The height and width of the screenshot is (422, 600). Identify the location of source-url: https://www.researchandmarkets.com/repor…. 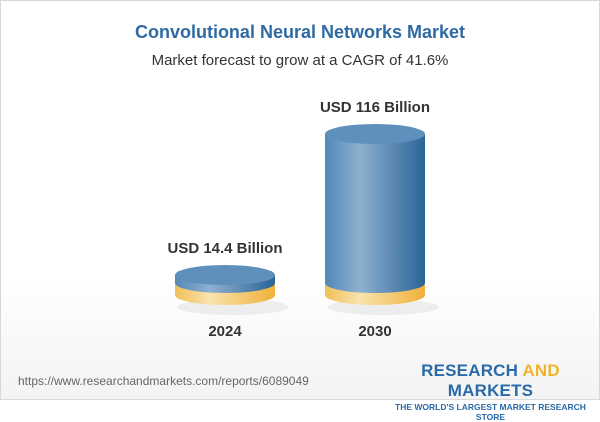
(163, 381).